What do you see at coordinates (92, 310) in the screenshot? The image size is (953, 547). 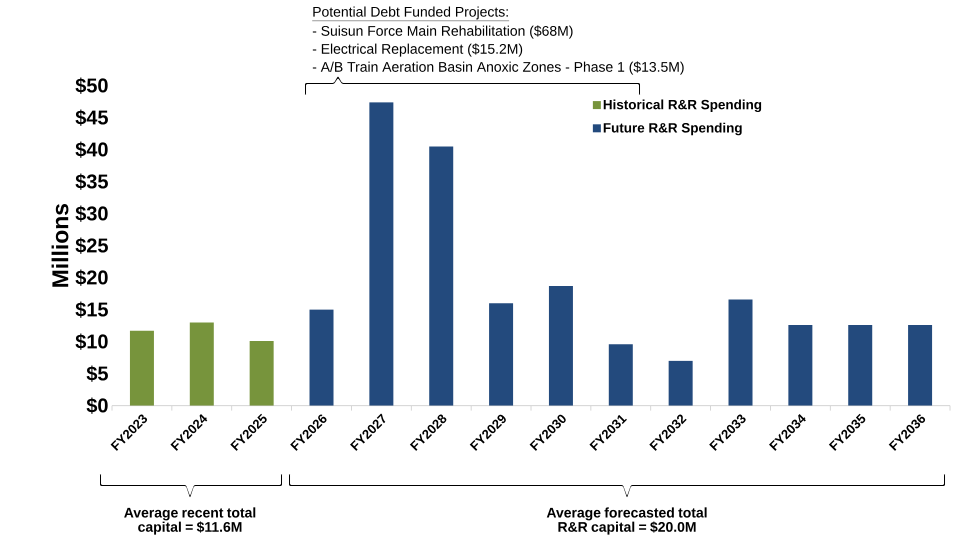 I see `y-tick-label: $15` at bounding box center [92, 310].